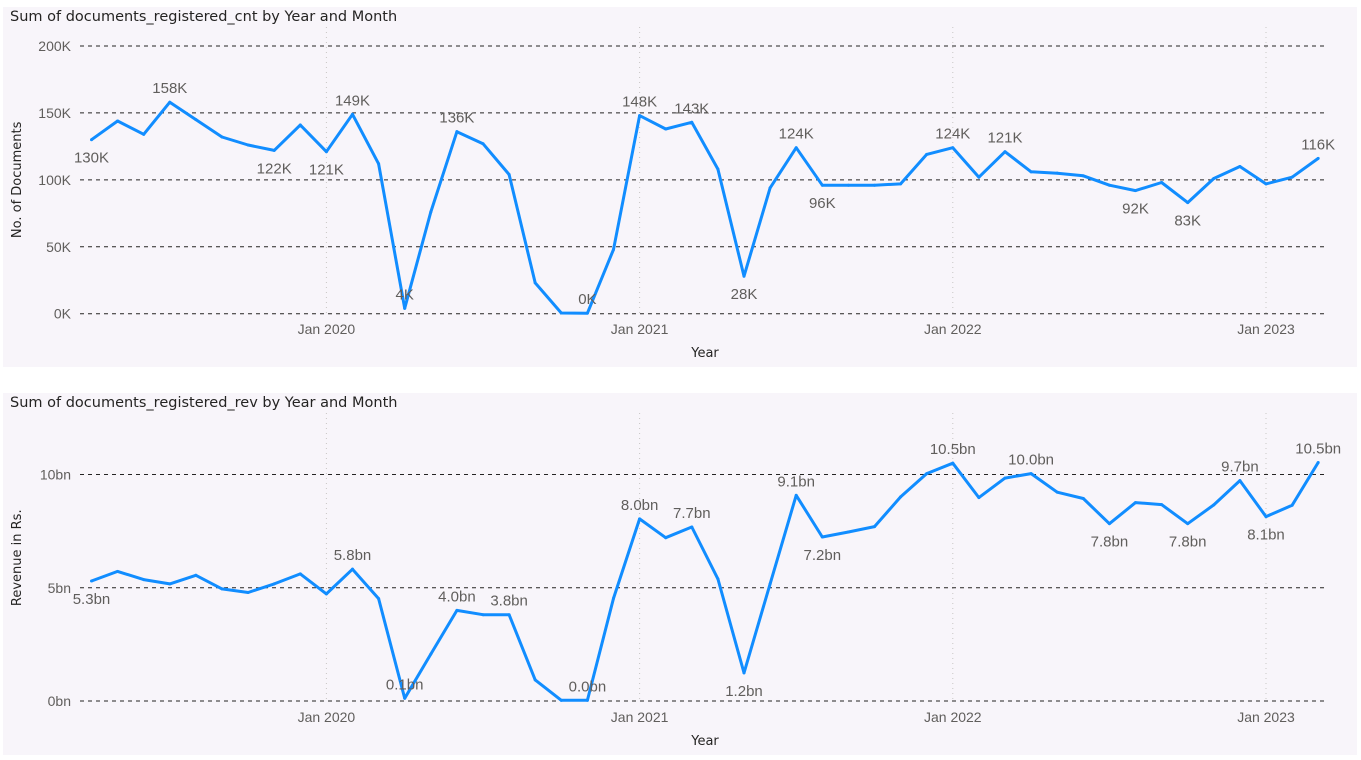 Image resolution: width=1361 pixels, height=760 pixels. What do you see at coordinates (796, 134) in the screenshot?
I see `data-label: 124K` at bounding box center [796, 134].